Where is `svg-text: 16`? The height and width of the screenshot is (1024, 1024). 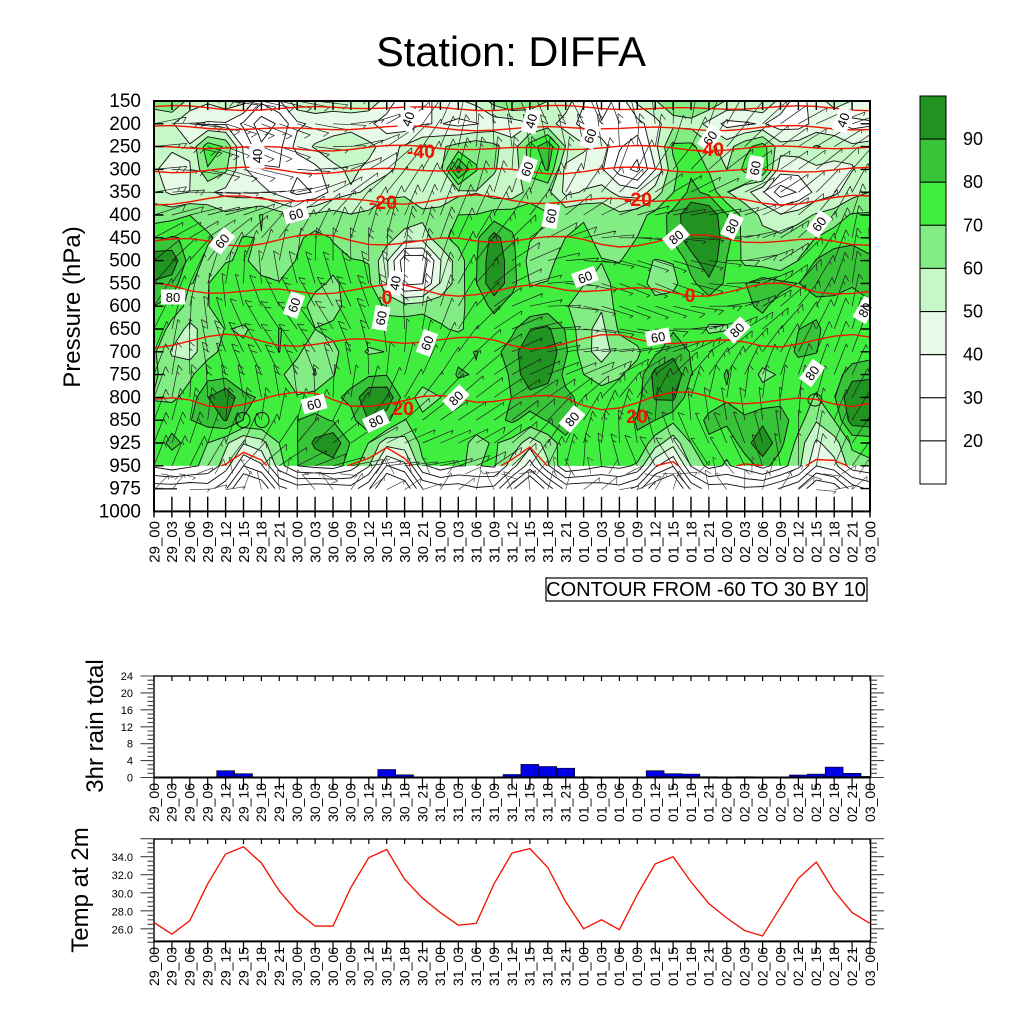 svg-text: 16 is located at coordinates (127, 711).